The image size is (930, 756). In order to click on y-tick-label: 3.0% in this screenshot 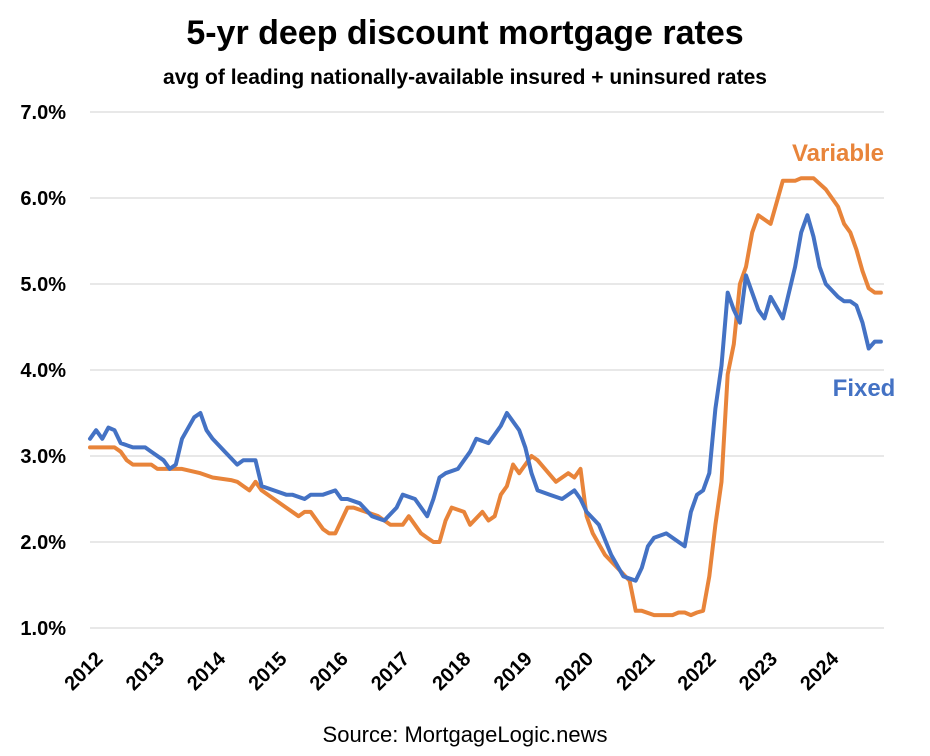, I will do `click(43, 457)`.